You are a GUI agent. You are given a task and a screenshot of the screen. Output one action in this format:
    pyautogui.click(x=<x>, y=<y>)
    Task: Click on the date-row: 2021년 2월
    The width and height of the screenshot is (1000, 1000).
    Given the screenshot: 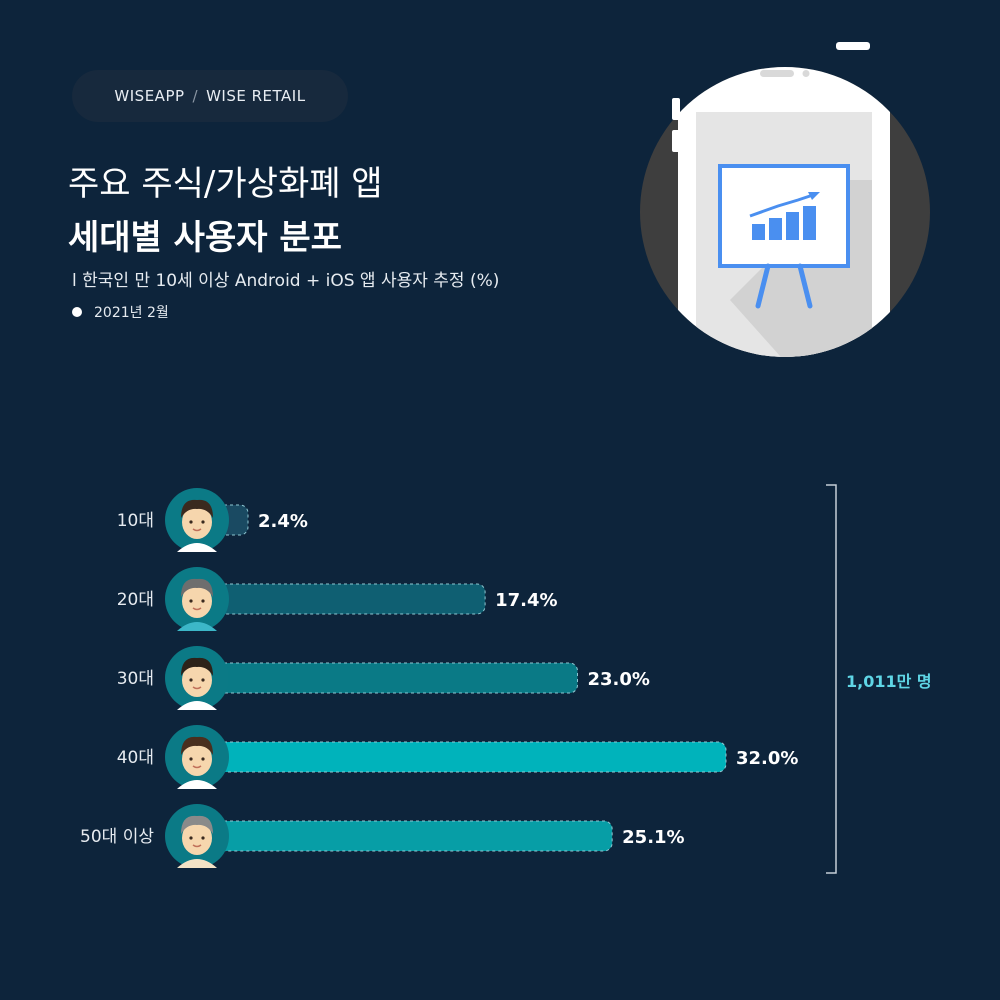 What is the action you would take?
    pyautogui.click(x=120, y=312)
    